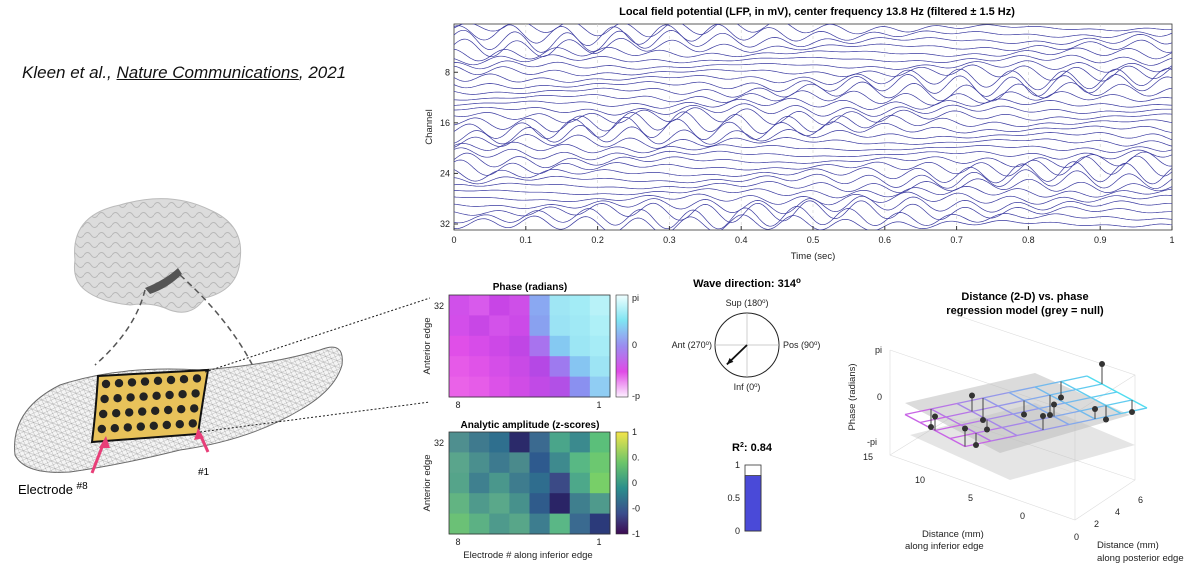 Image resolution: width=1200 pixels, height=573 pixels. Describe the element at coordinates (669, 240) in the screenshot. I see `lfp-xtick: 0.3` at that location.